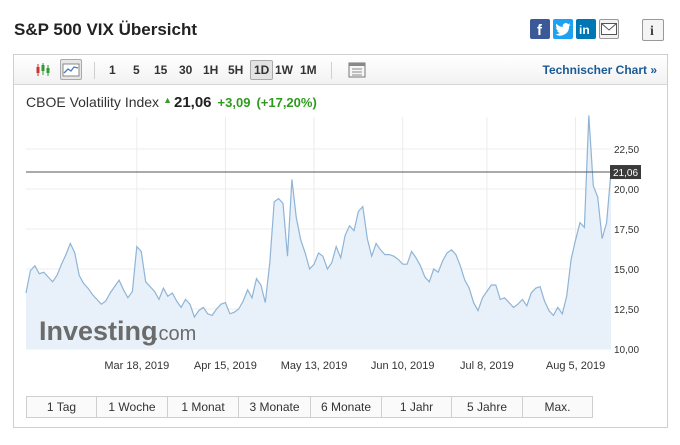 This screenshot has height=445, width=680. I want to click on svg-text: in, so click(584, 29).